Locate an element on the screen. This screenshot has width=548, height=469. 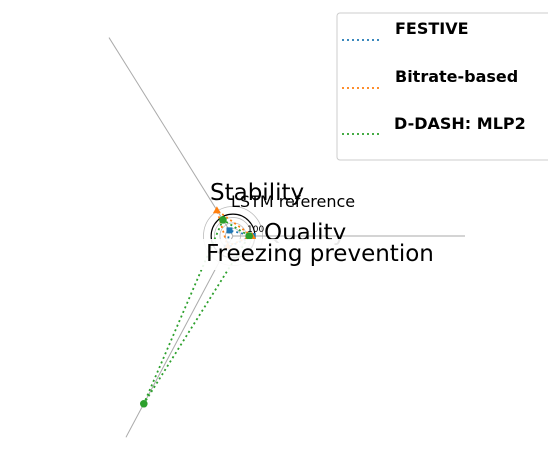
axis-label-freezing-prevention: Freezing prevention is located at coordinates (320, 254).